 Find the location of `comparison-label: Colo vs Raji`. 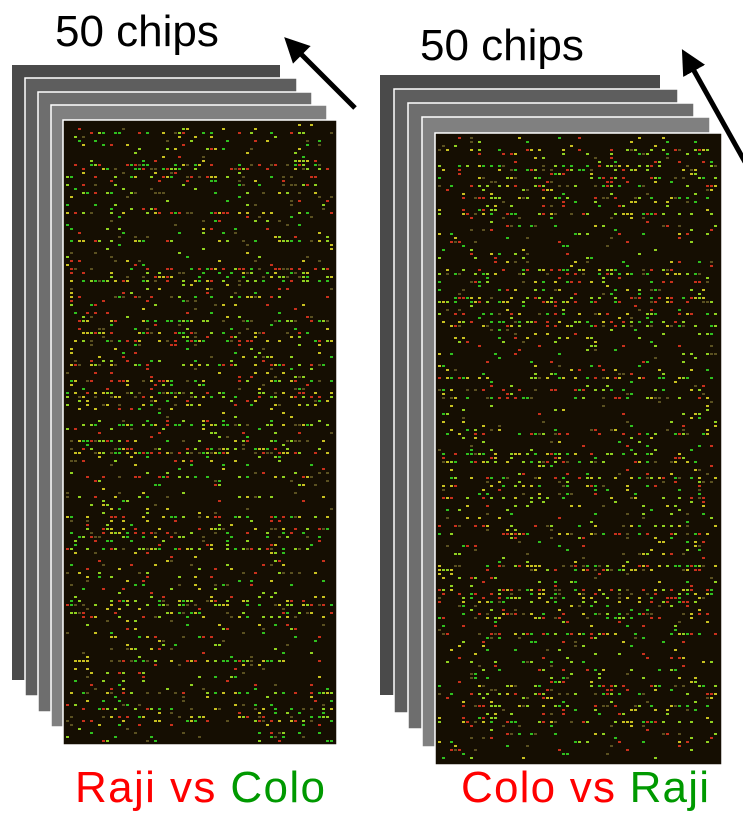

comparison-label: Colo vs Raji is located at coordinates (585, 787).